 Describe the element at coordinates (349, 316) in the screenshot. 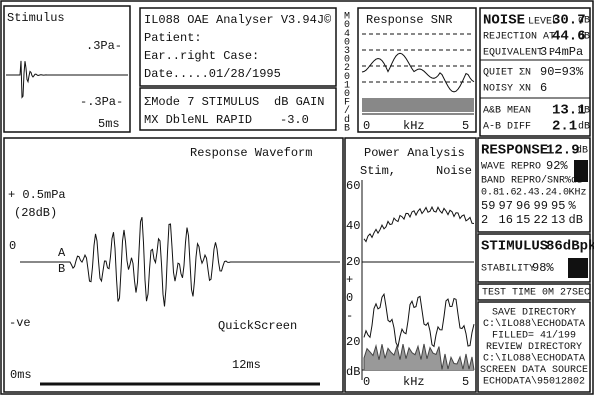

I see `y-label: -` at that location.